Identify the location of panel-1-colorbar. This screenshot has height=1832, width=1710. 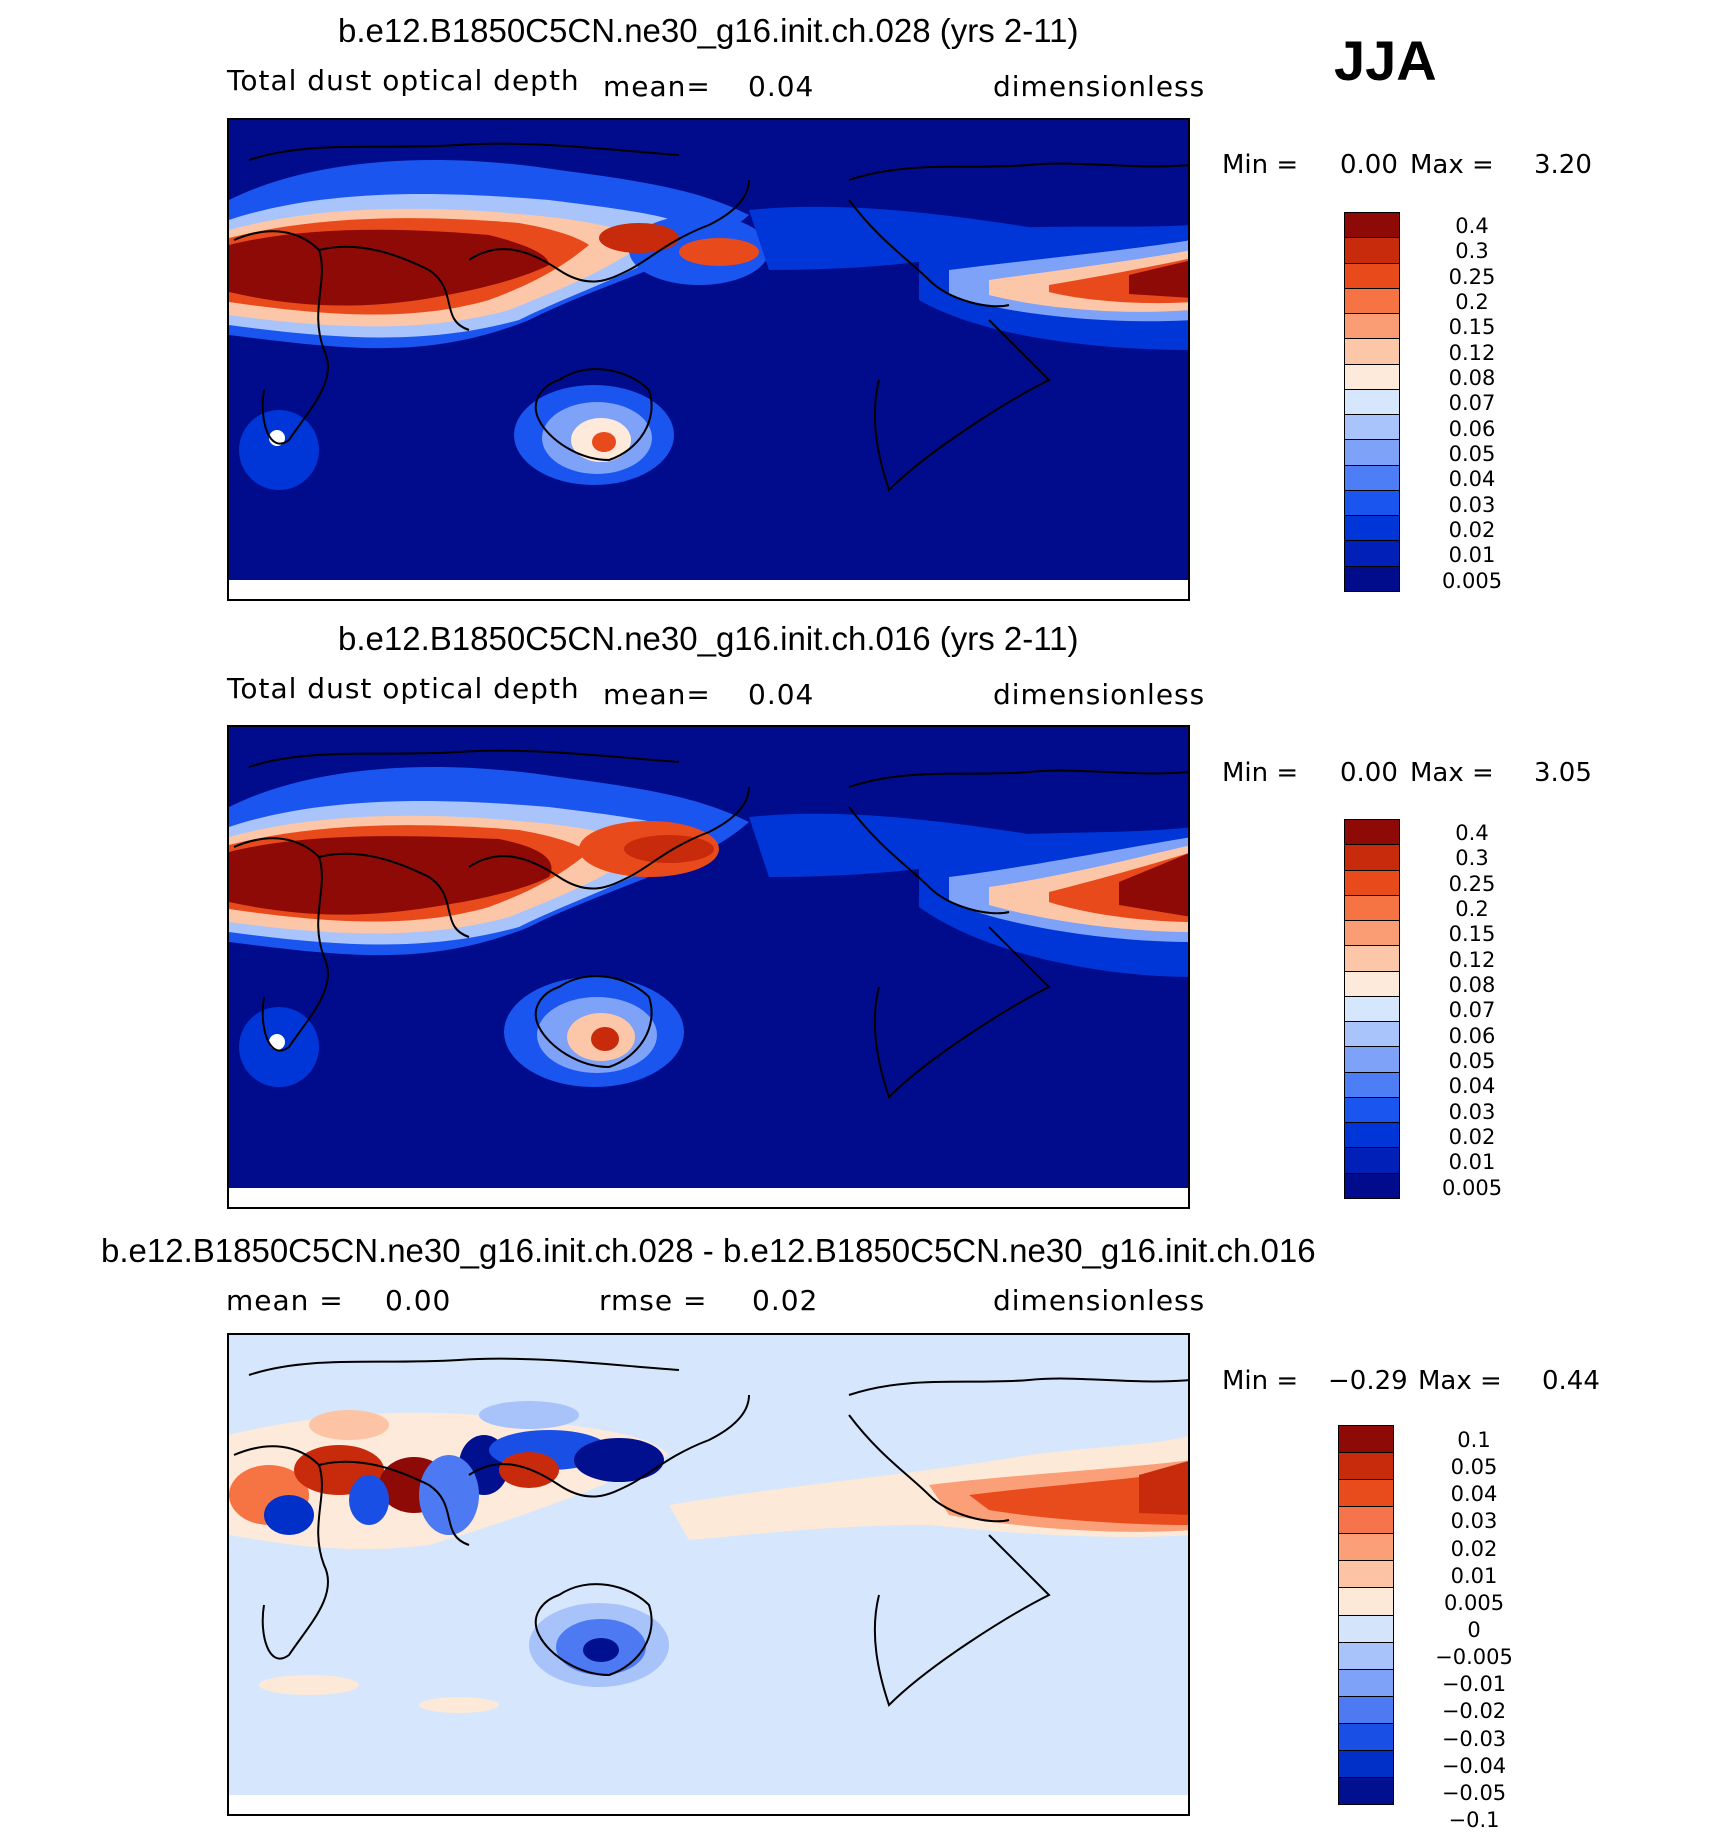
(1372, 402).